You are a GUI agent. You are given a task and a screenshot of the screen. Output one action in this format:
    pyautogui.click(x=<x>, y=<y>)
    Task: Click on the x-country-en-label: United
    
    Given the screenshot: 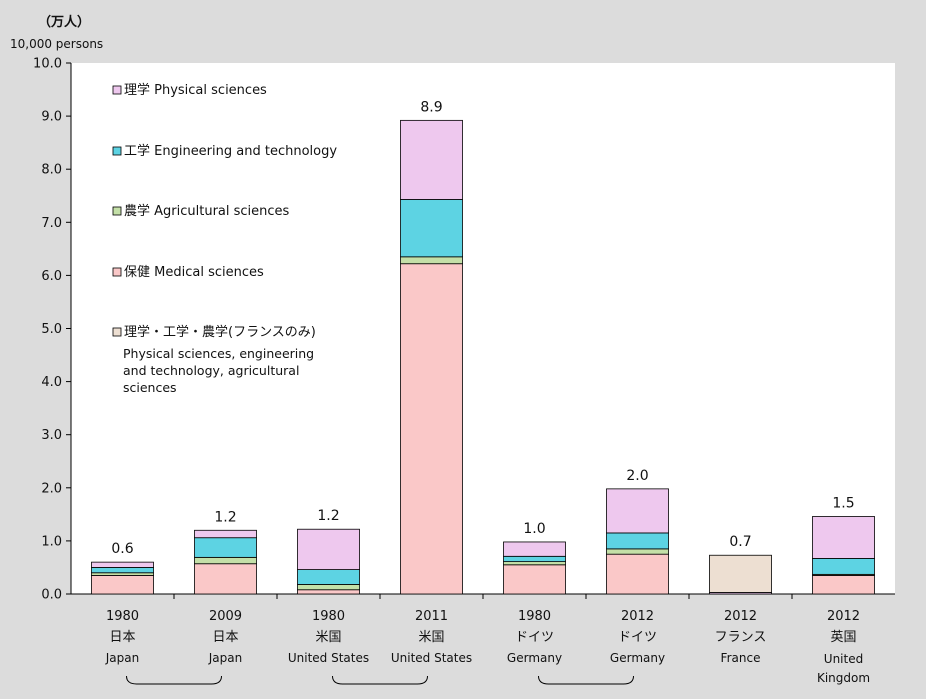 What is the action you would take?
    pyautogui.click(x=843, y=659)
    